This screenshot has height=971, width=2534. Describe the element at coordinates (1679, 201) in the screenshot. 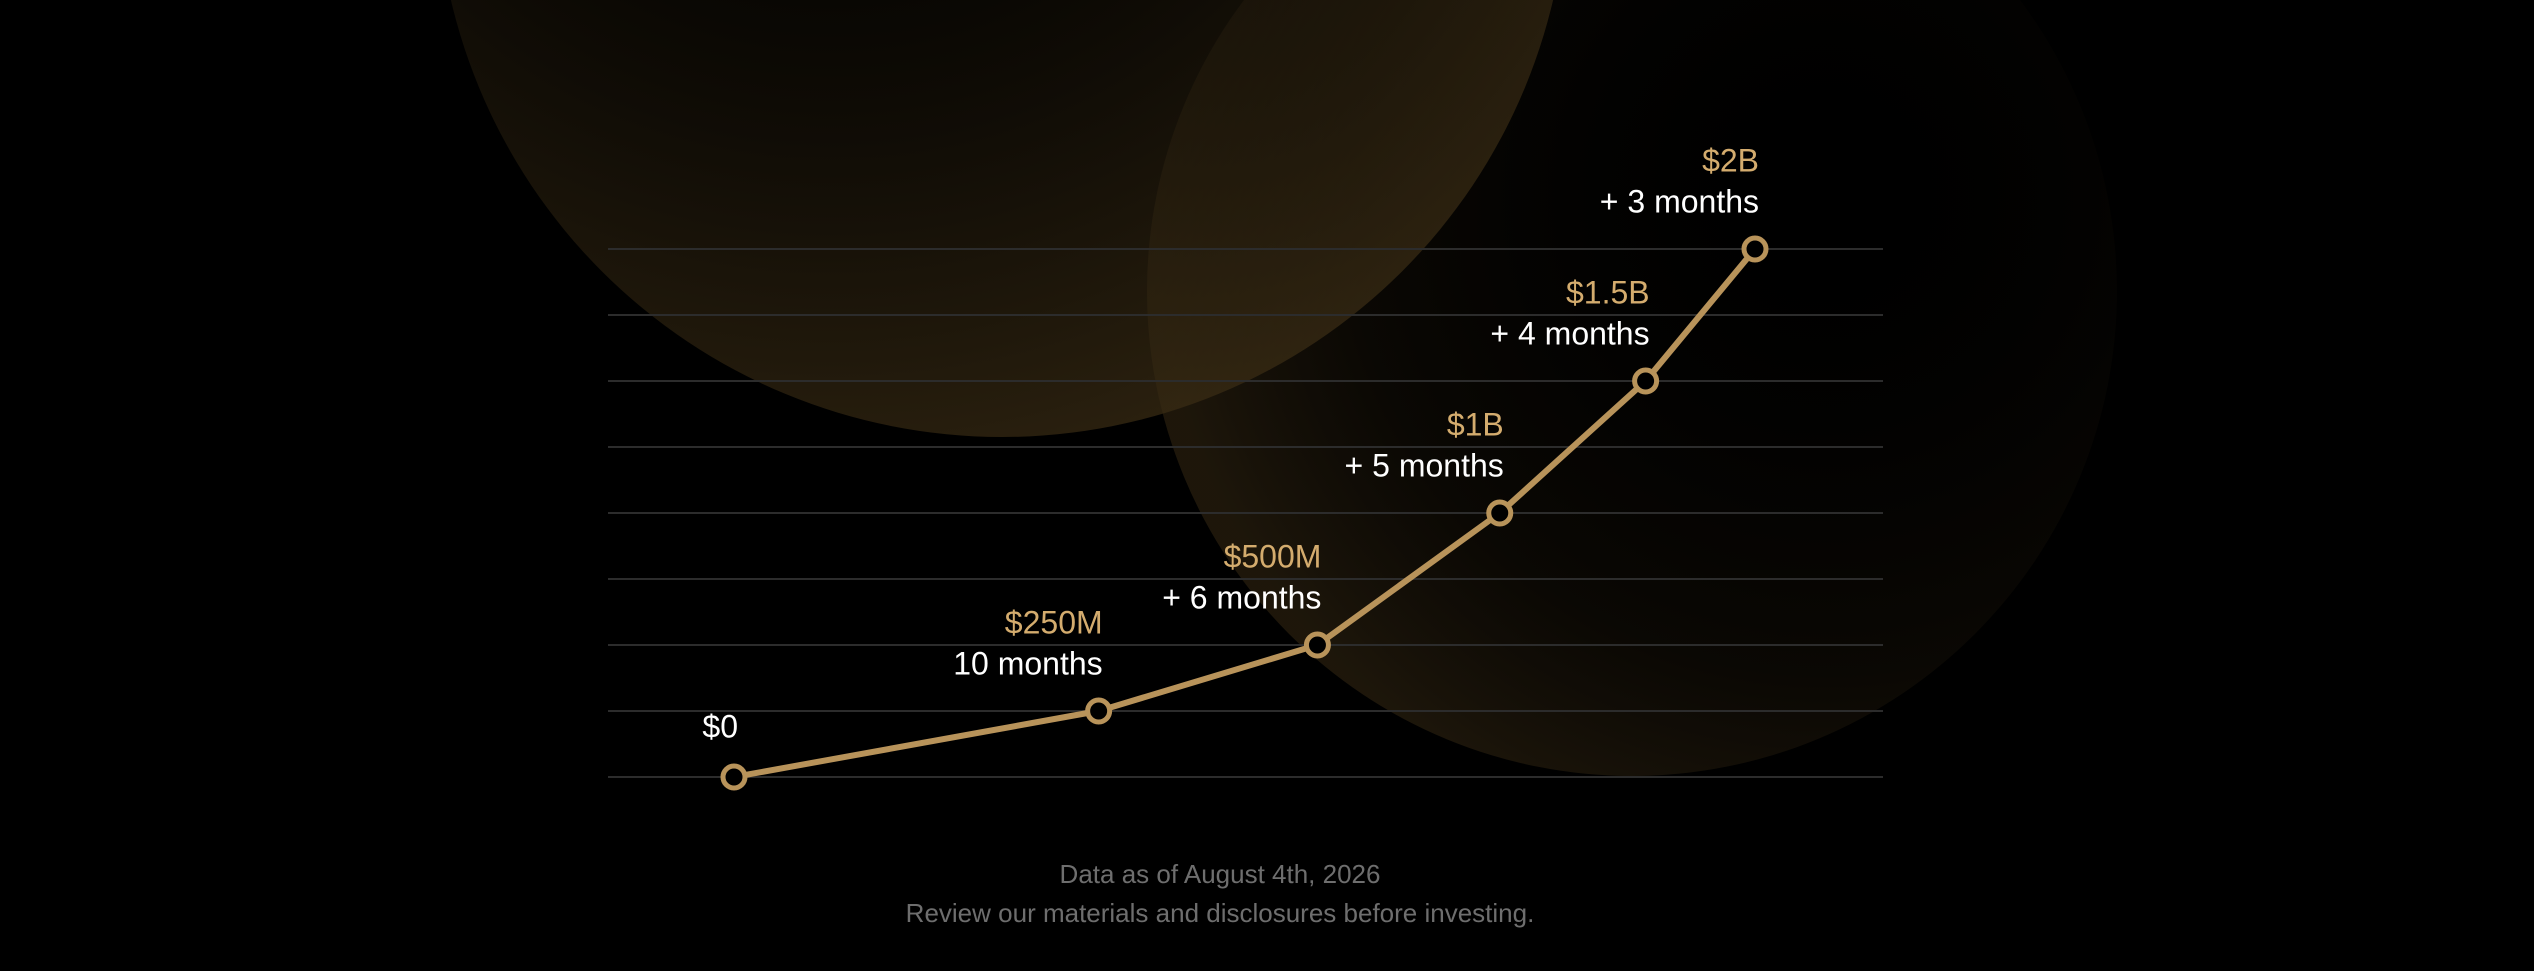

I see `duration-label: + 3 months` at that location.